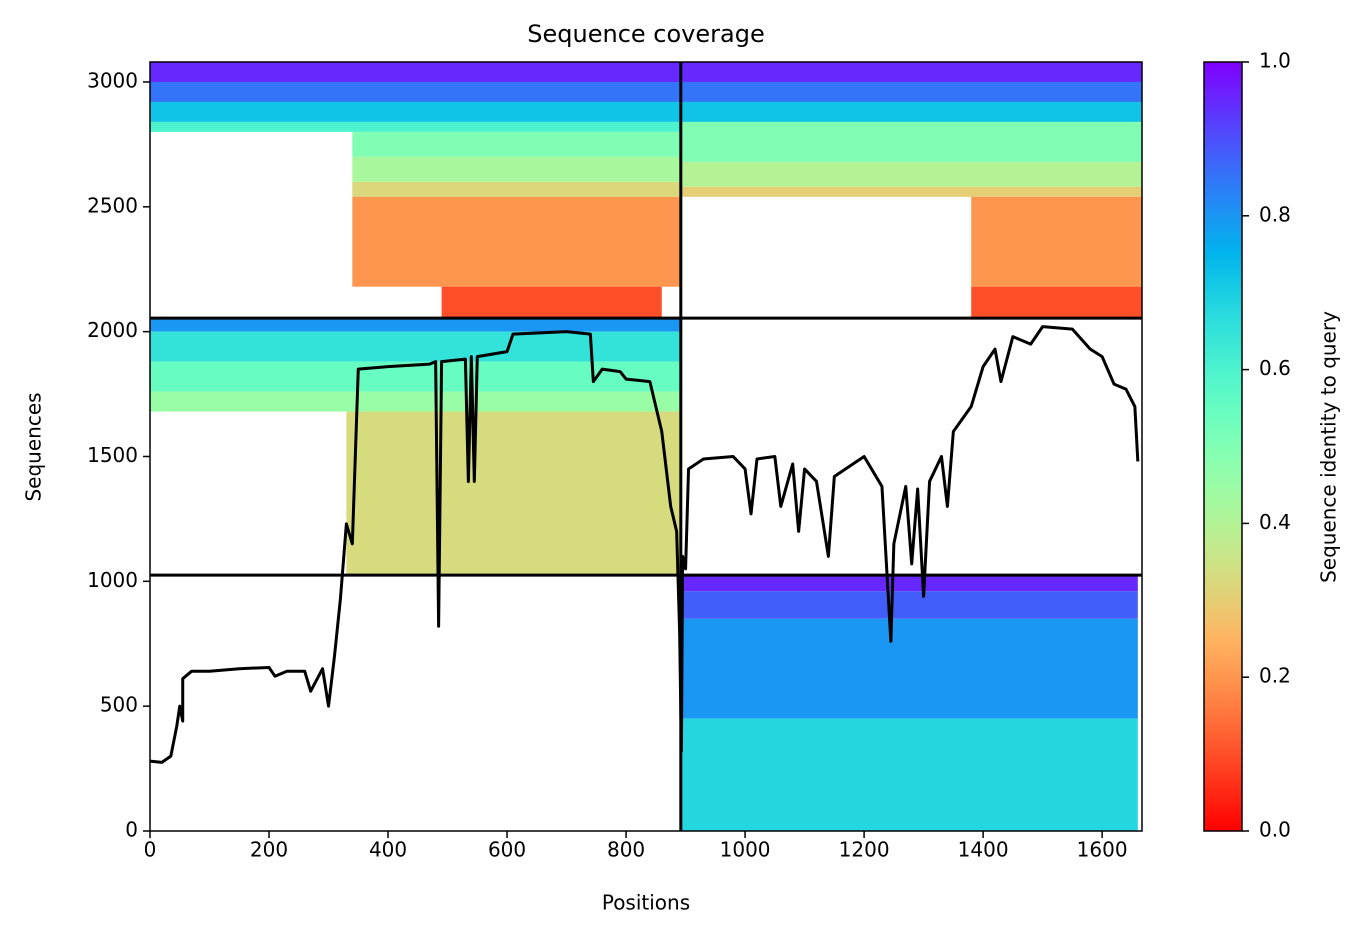 The height and width of the screenshot is (939, 1364). What do you see at coordinates (1275, 522) in the screenshot?
I see `colorbar-tick-label: 0.4` at bounding box center [1275, 522].